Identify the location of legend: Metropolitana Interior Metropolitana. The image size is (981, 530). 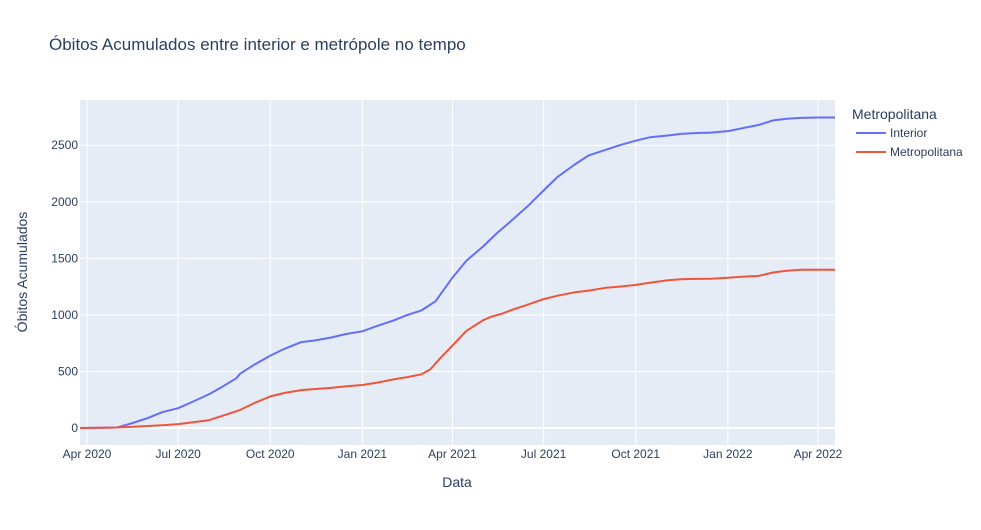
(907, 132).